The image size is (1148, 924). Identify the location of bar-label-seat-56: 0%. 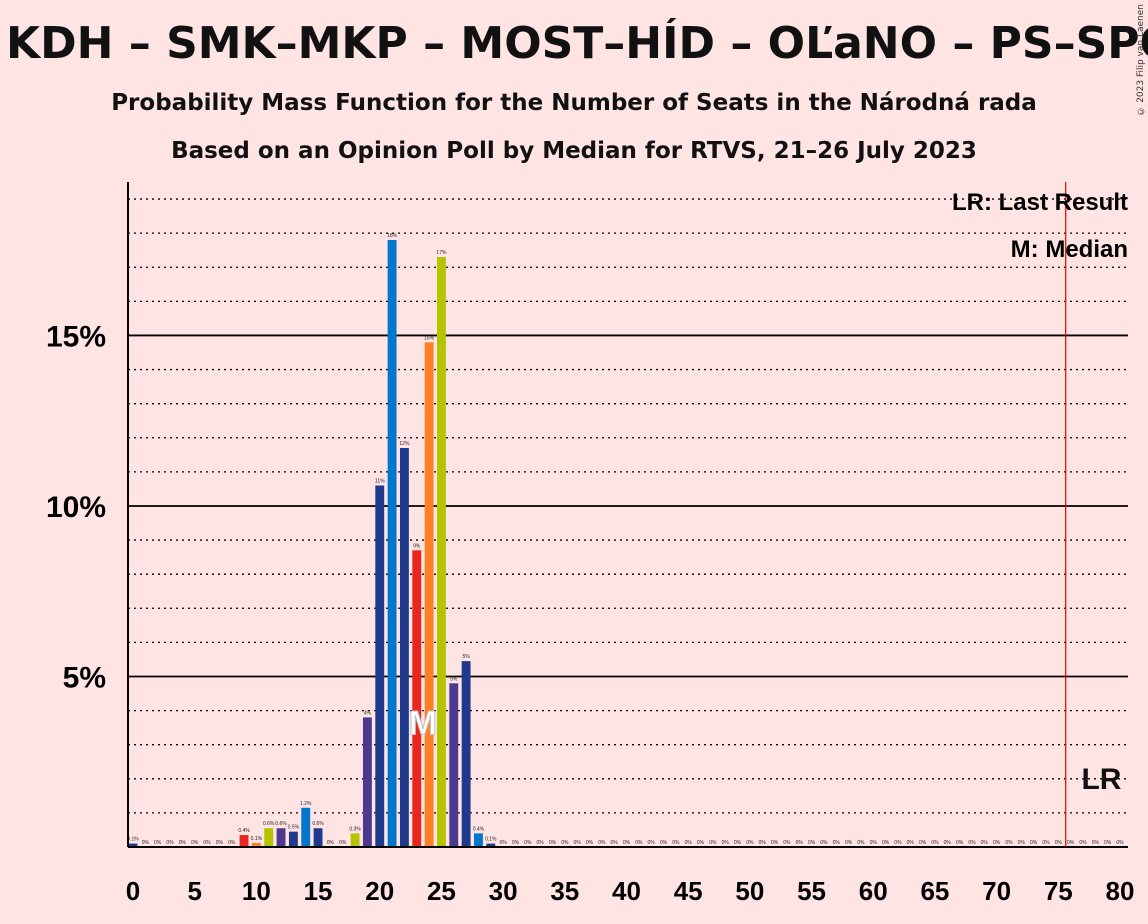
(824, 843).